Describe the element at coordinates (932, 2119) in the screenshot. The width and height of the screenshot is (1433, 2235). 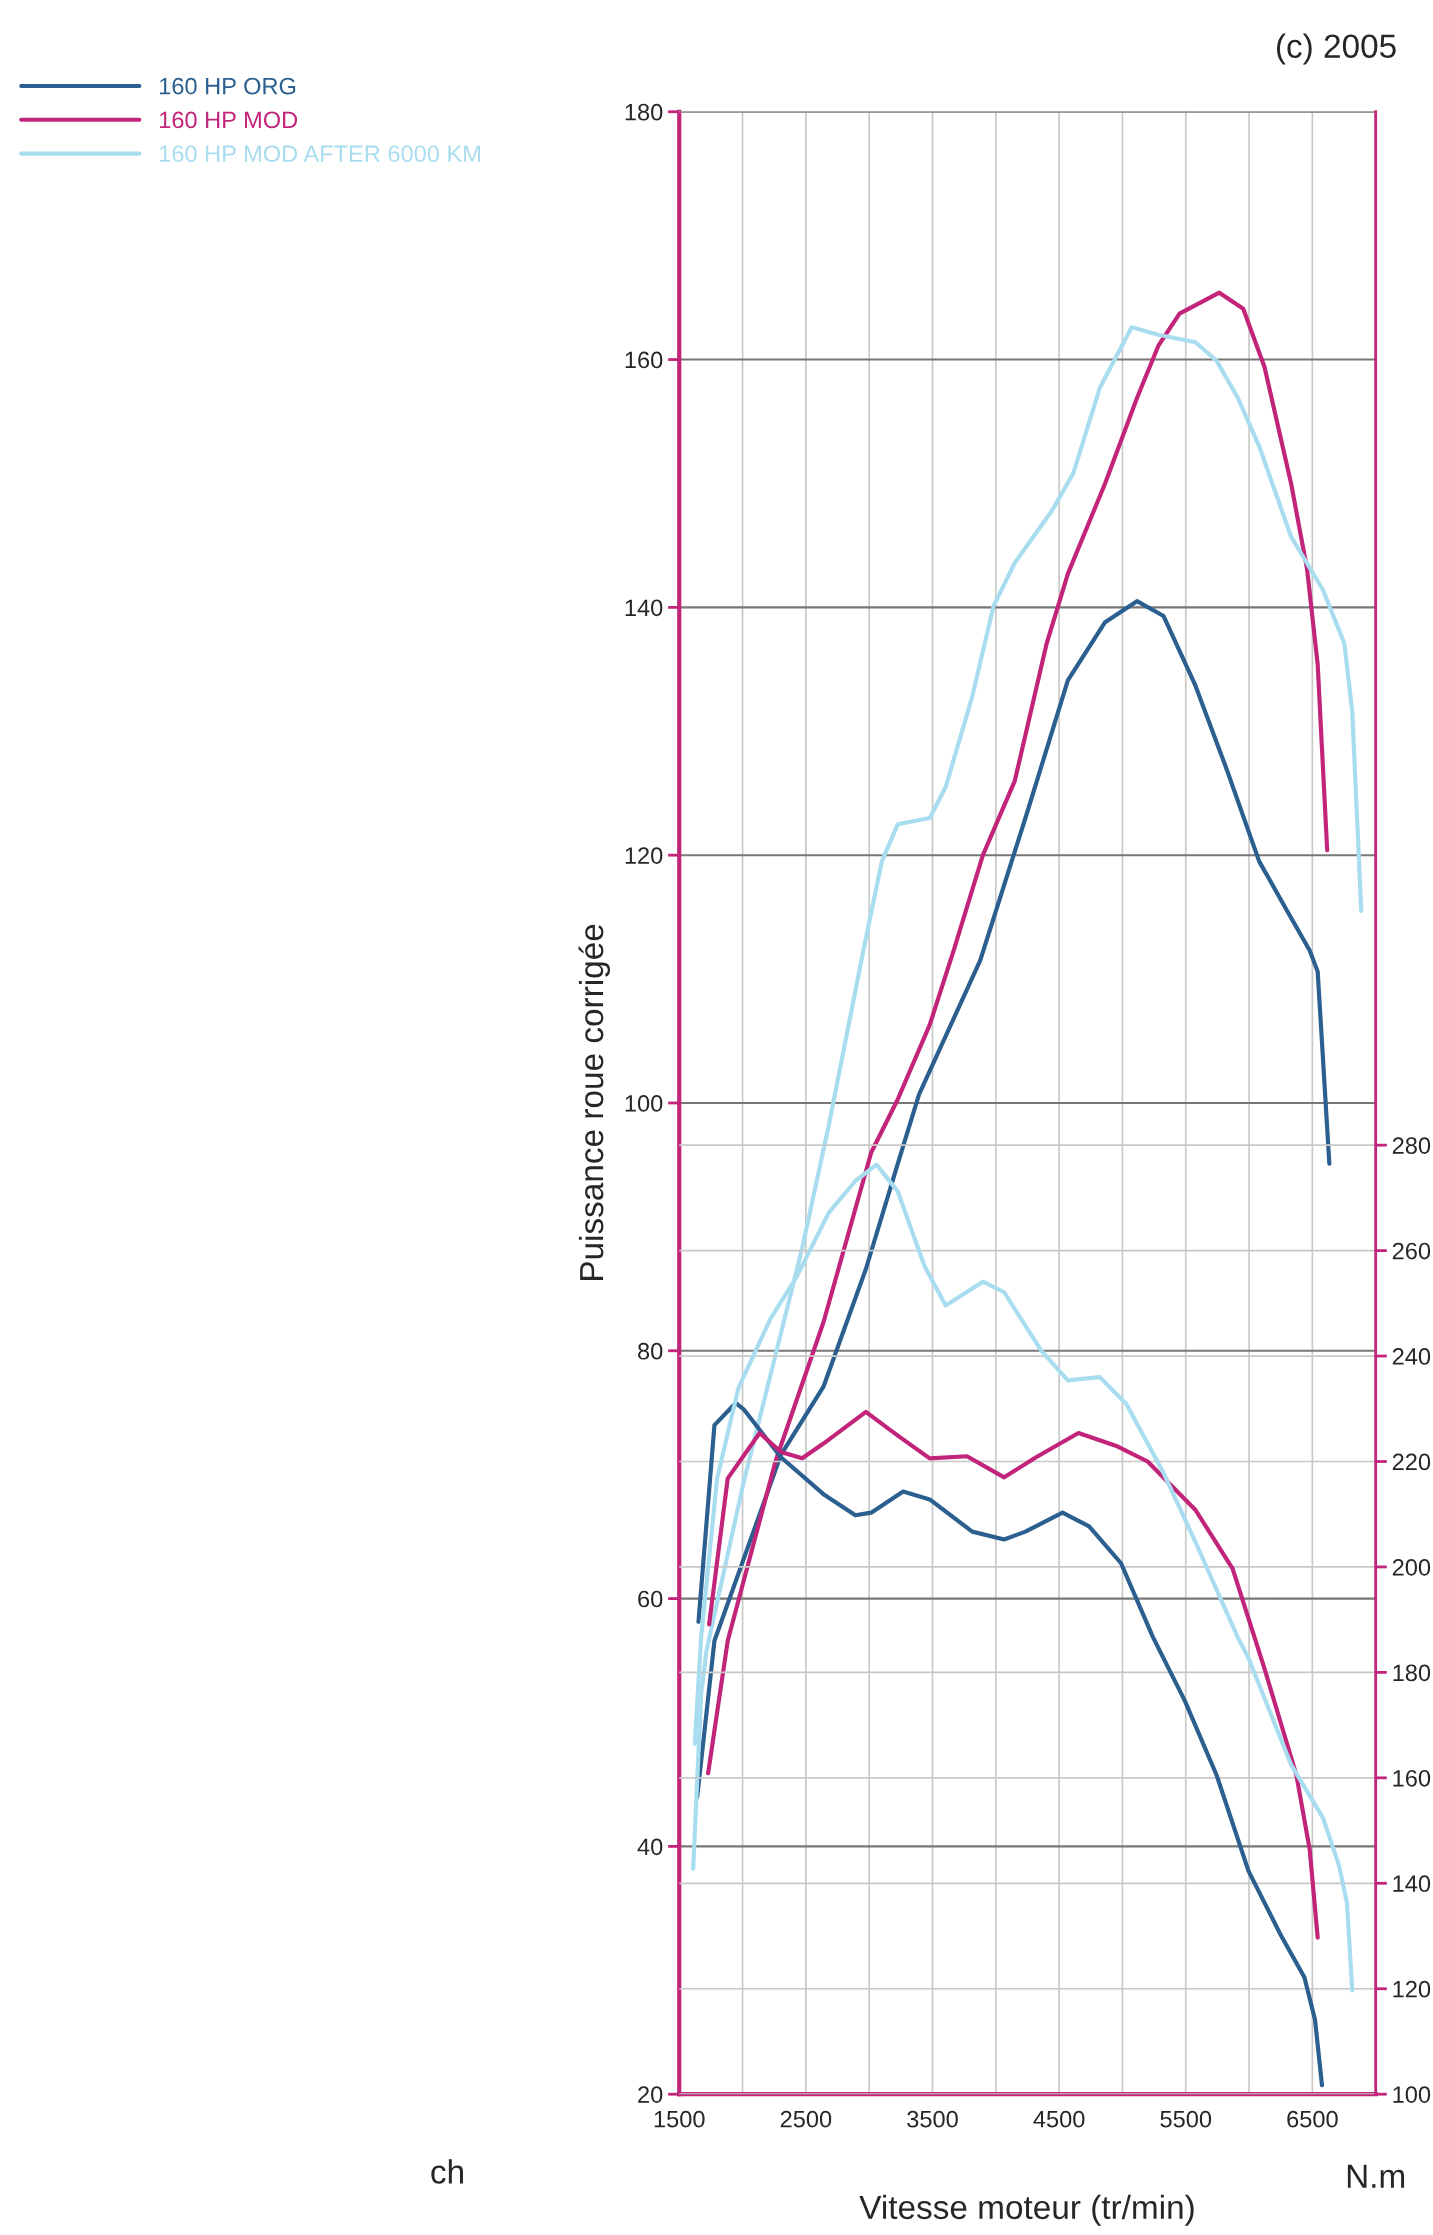
I see `x-tick-label: 3500` at that location.